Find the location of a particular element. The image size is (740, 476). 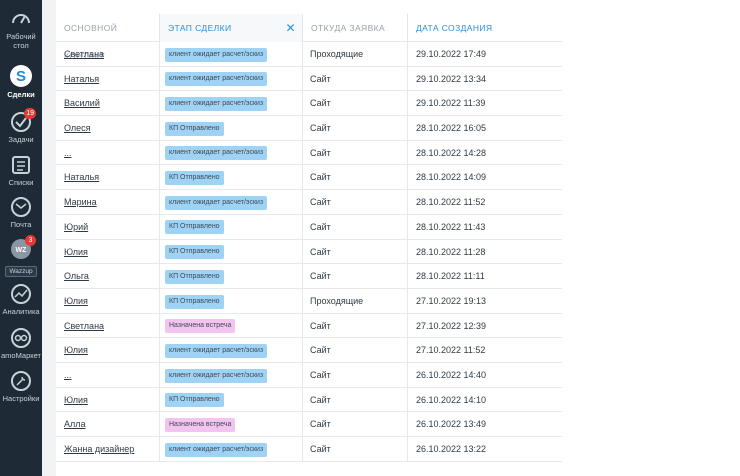

close-icon: ✕ is located at coordinates (290, 28).